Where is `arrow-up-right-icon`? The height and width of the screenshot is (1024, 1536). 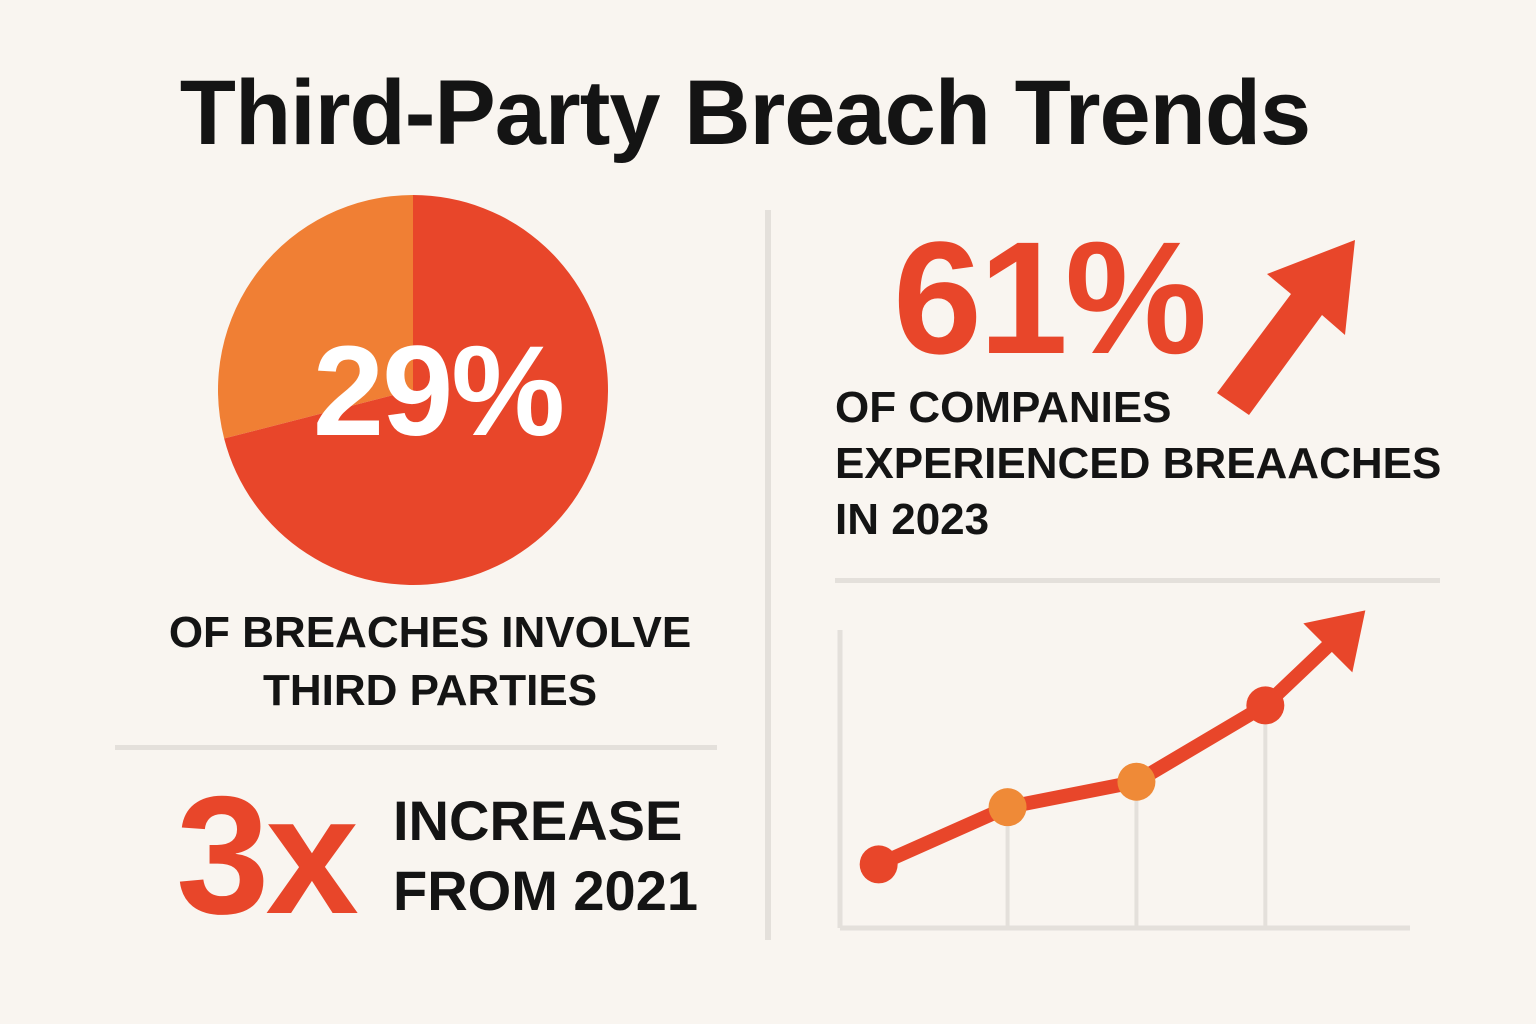
arrow-up-right-icon is located at coordinates (1290, 330).